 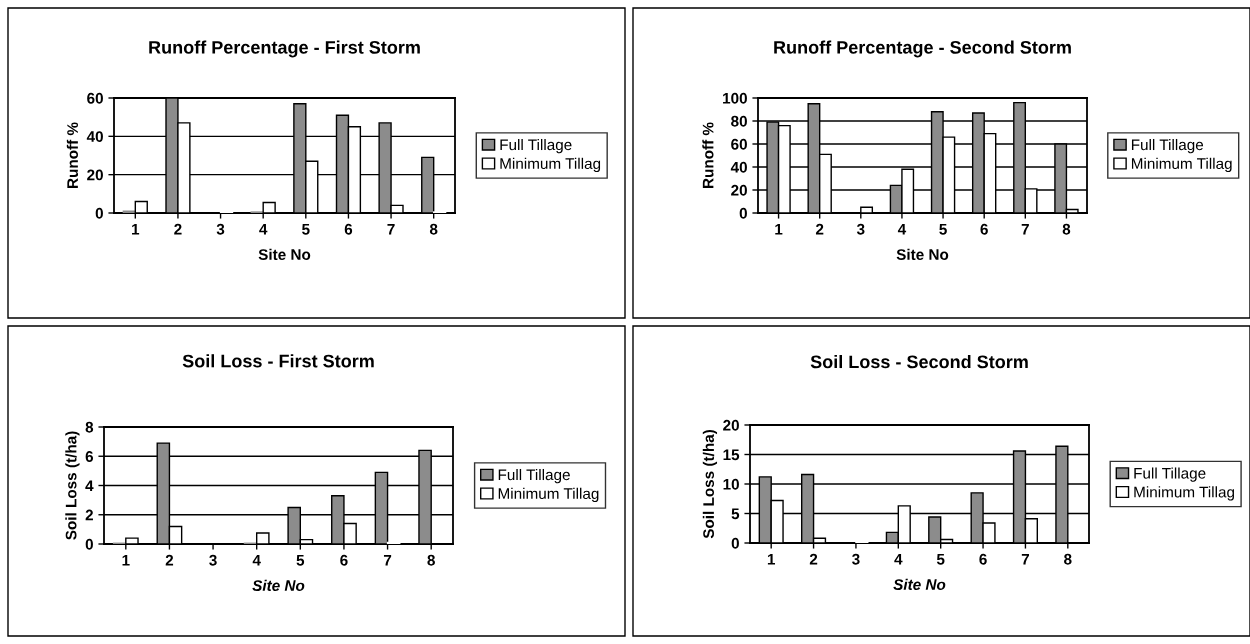 What do you see at coordinates (89, 486) in the screenshot?
I see `y-tick-label: 4` at bounding box center [89, 486].